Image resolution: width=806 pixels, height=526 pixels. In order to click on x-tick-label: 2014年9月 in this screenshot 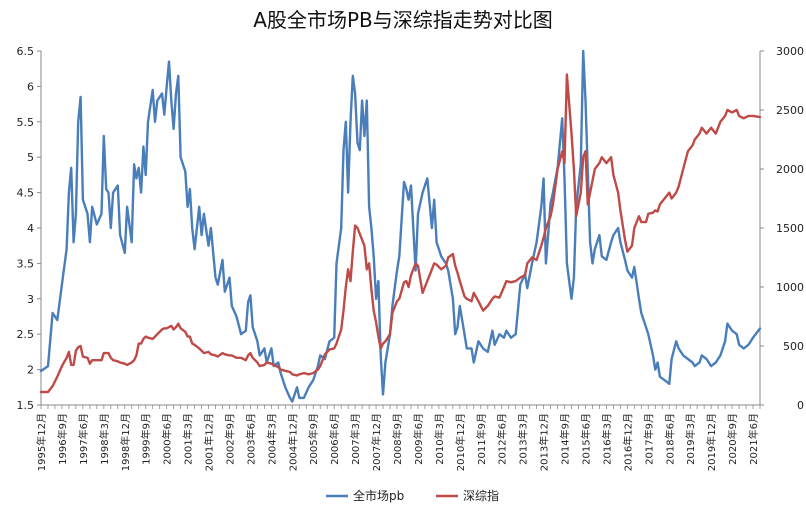, I will do `click(565, 439)`.